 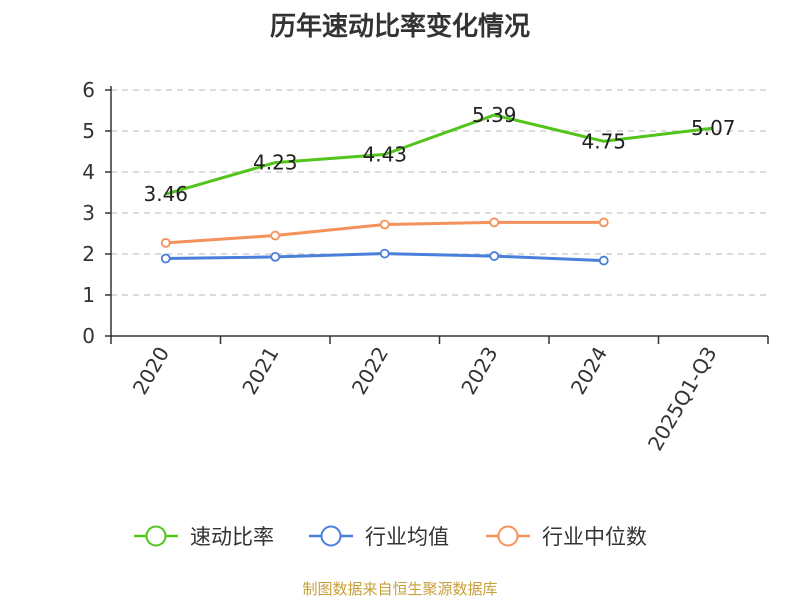 I want to click on y-tick-label: 3, so click(x=88, y=213).